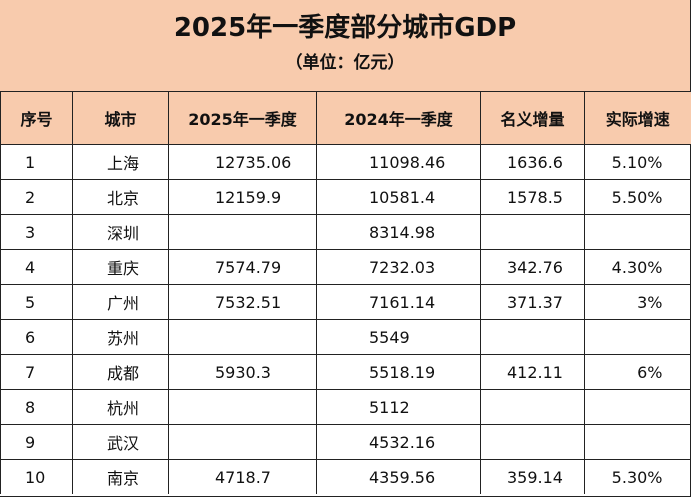 The width and height of the screenshot is (691, 497). What do you see at coordinates (398, 162) in the screenshot?
I see `cell-q1-2024: 11098.46` at bounding box center [398, 162].